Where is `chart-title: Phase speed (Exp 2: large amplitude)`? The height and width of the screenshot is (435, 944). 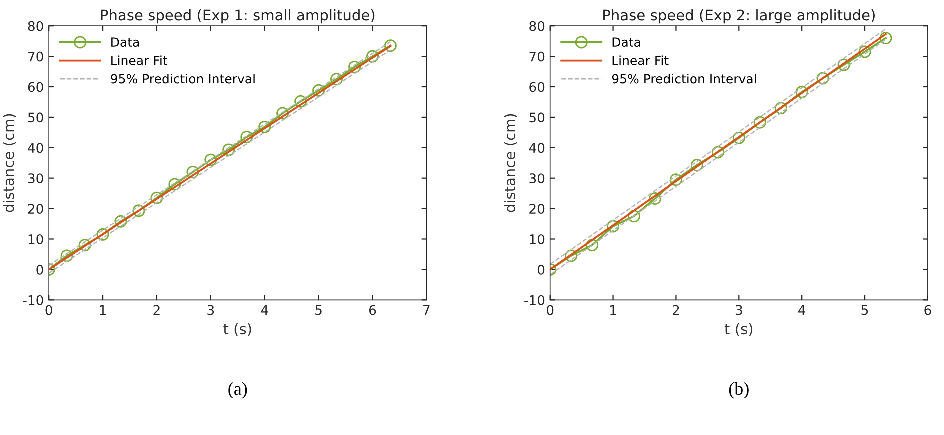 chart-title: Phase speed (Exp 2: large amplitude) is located at coordinates (739, 16).